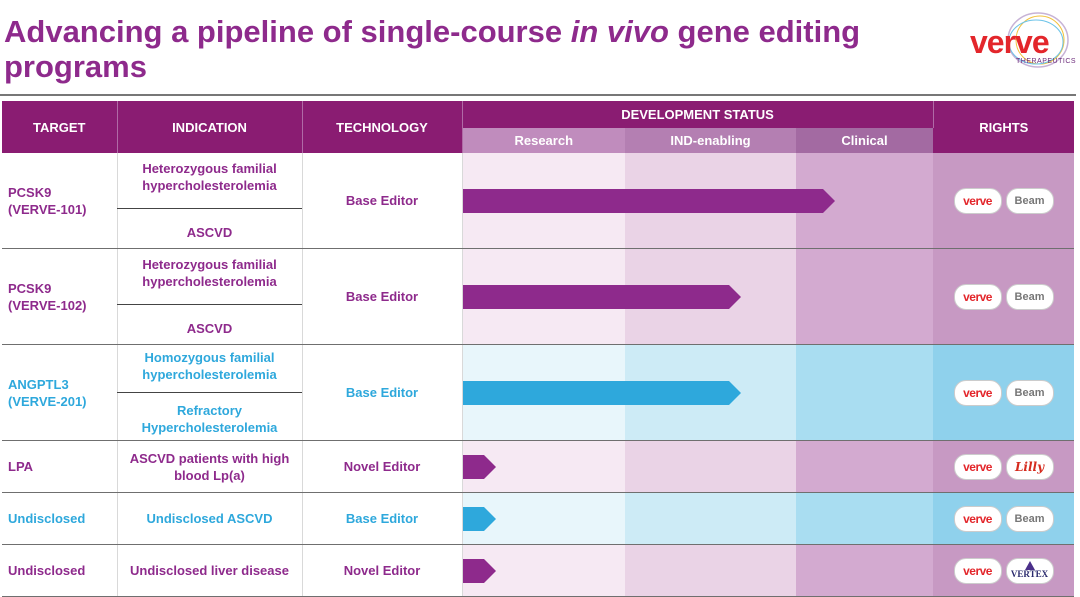  I want to click on logo-sub: THERAPEUTICS, so click(1046, 61).